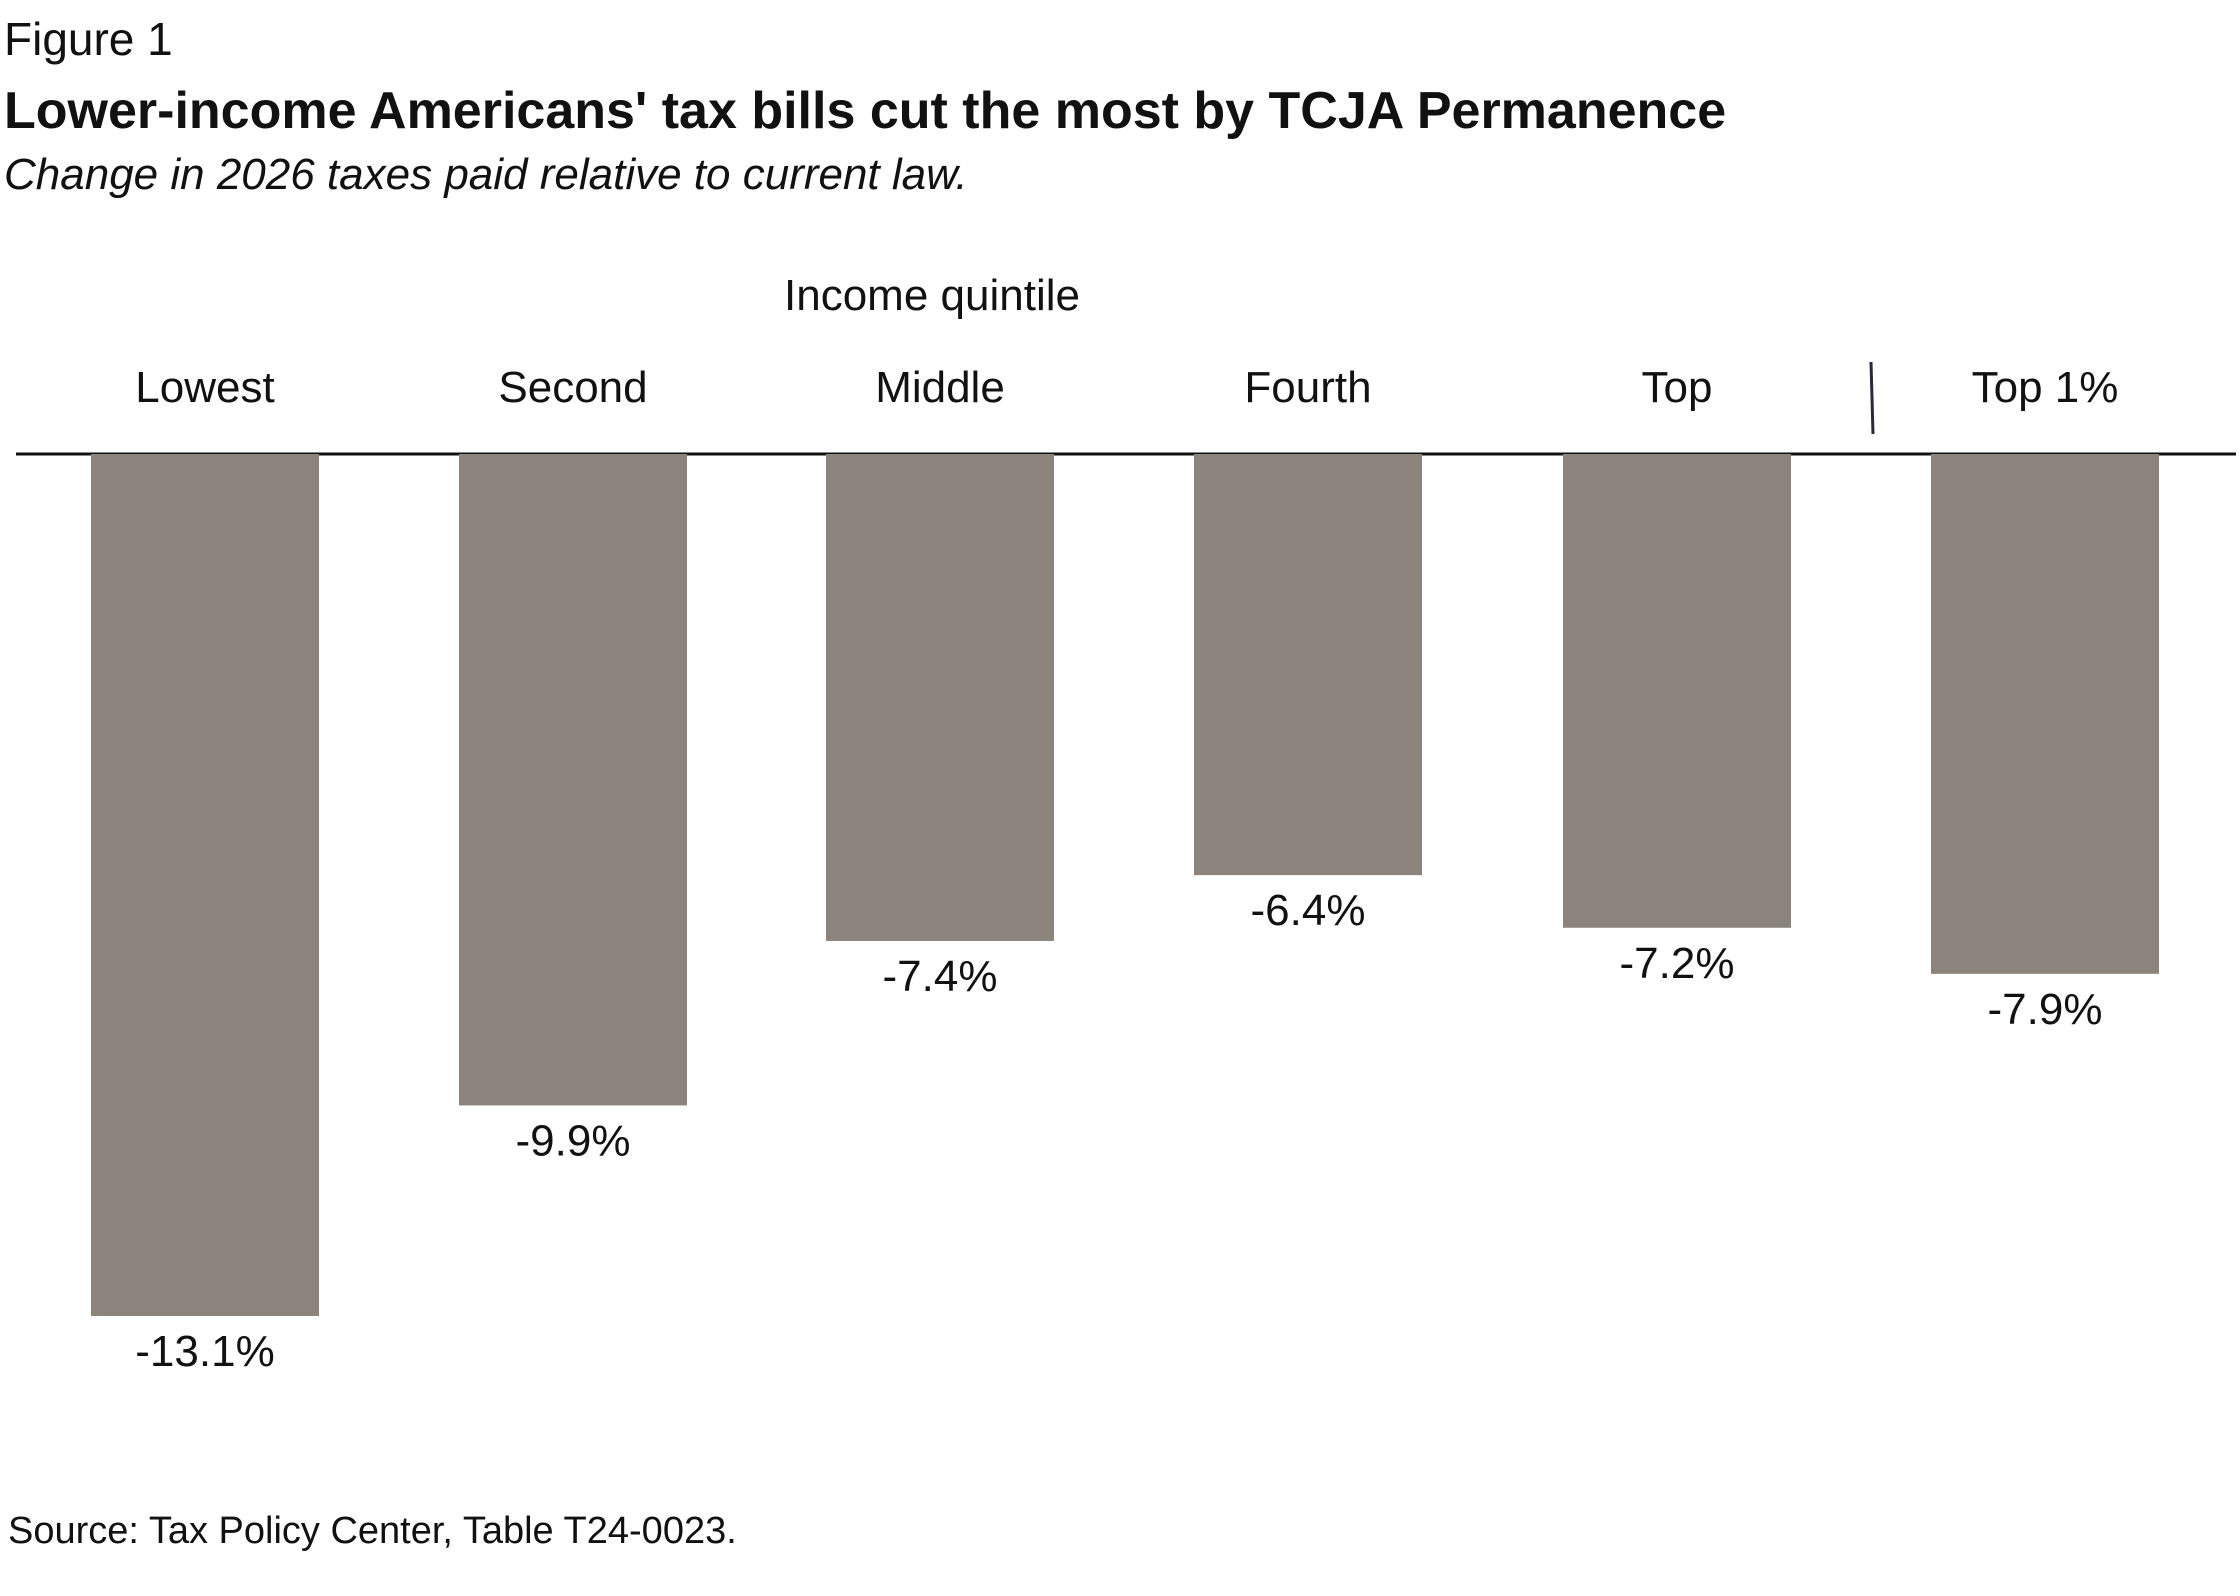 The width and height of the screenshot is (2240, 1596). What do you see at coordinates (1307, 387) in the screenshot?
I see `category-label-fourth: Fourth` at bounding box center [1307, 387].